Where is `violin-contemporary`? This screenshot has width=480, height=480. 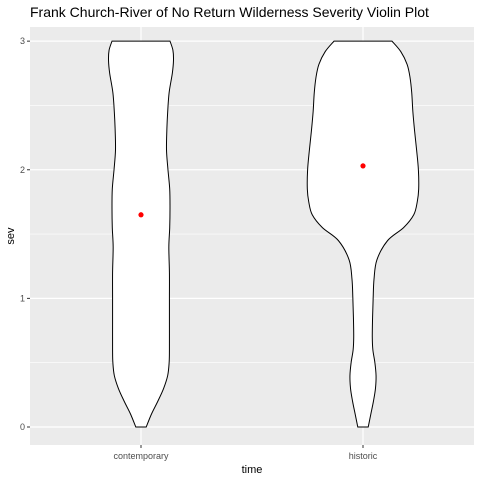 violin-contemporary is located at coordinates (141, 234).